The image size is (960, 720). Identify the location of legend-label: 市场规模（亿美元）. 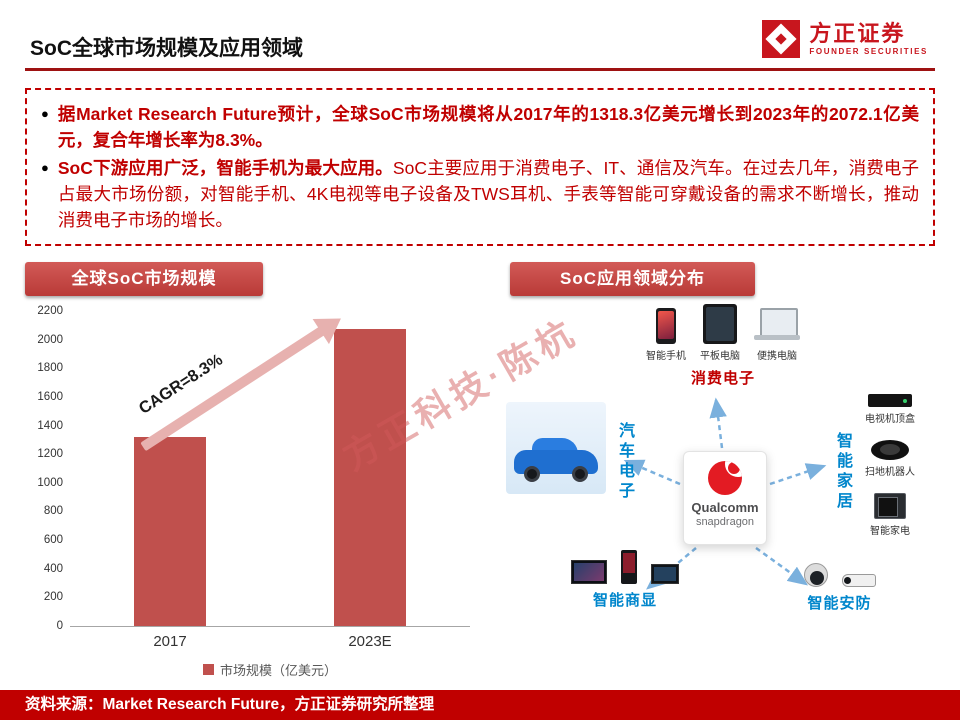
(278, 670).